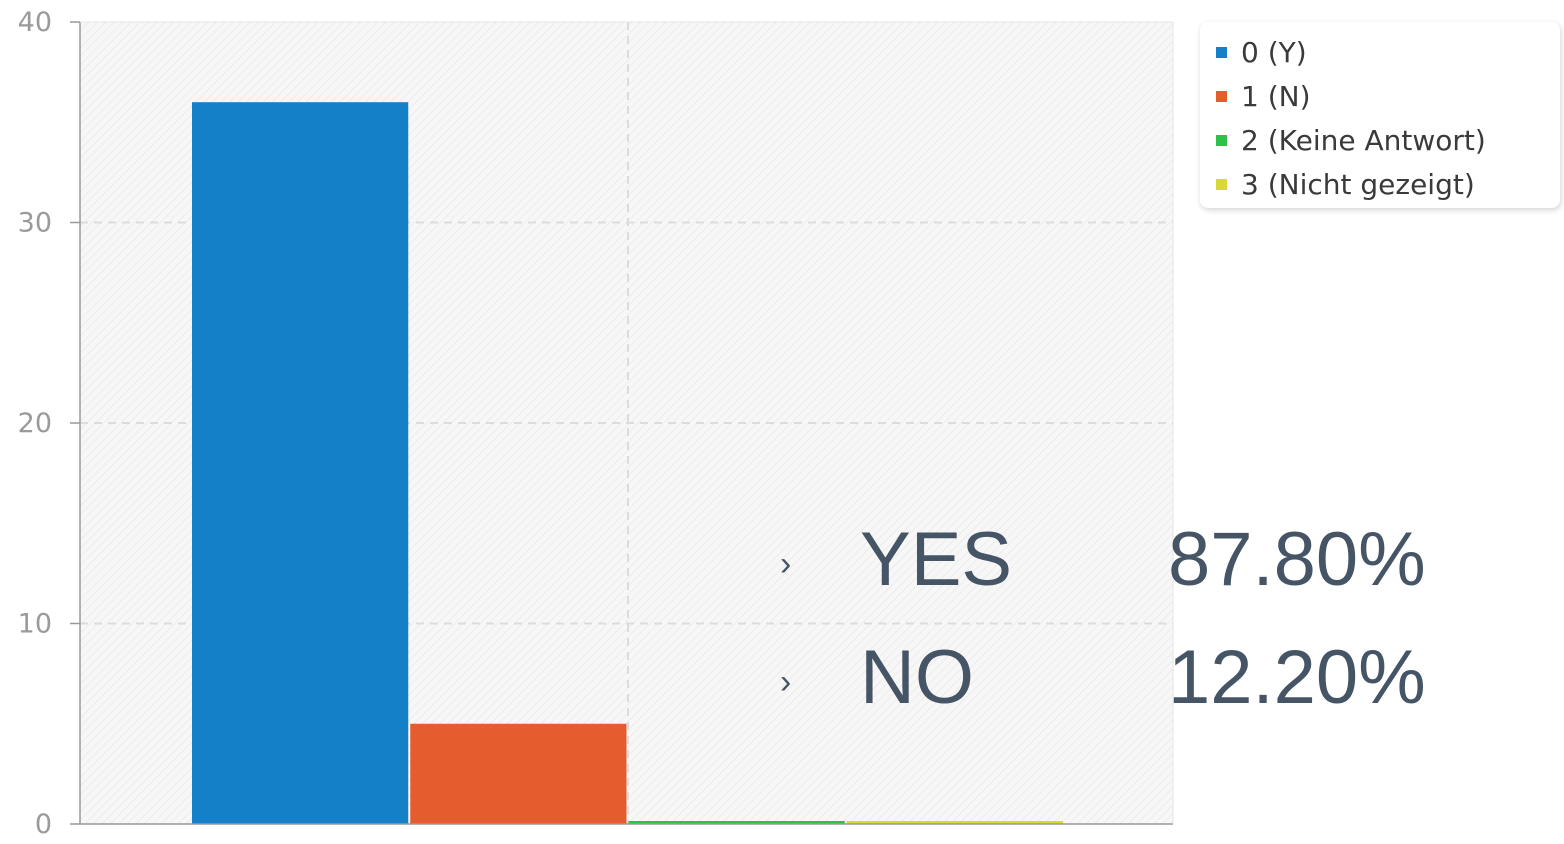  I want to click on legend-label: 2 (Keine Antwort), so click(1363, 140).